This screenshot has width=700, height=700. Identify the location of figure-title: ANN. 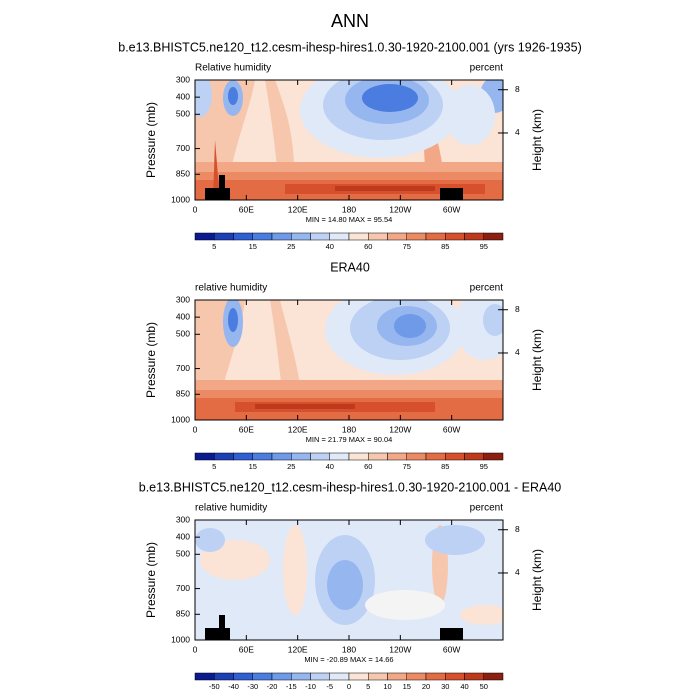
(350, 21).